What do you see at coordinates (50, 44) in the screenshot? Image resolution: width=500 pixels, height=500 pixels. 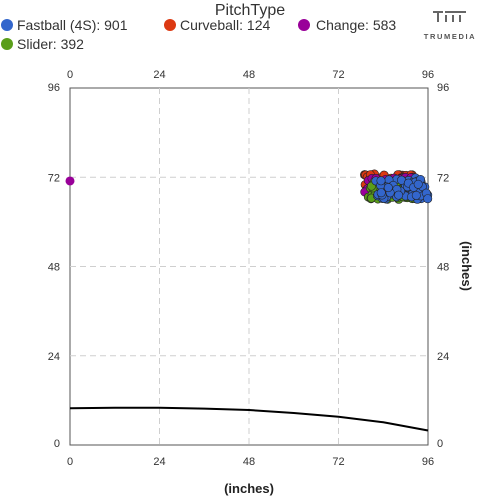 I see `legend-slider-label: Slider: 392` at bounding box center [50, 44].